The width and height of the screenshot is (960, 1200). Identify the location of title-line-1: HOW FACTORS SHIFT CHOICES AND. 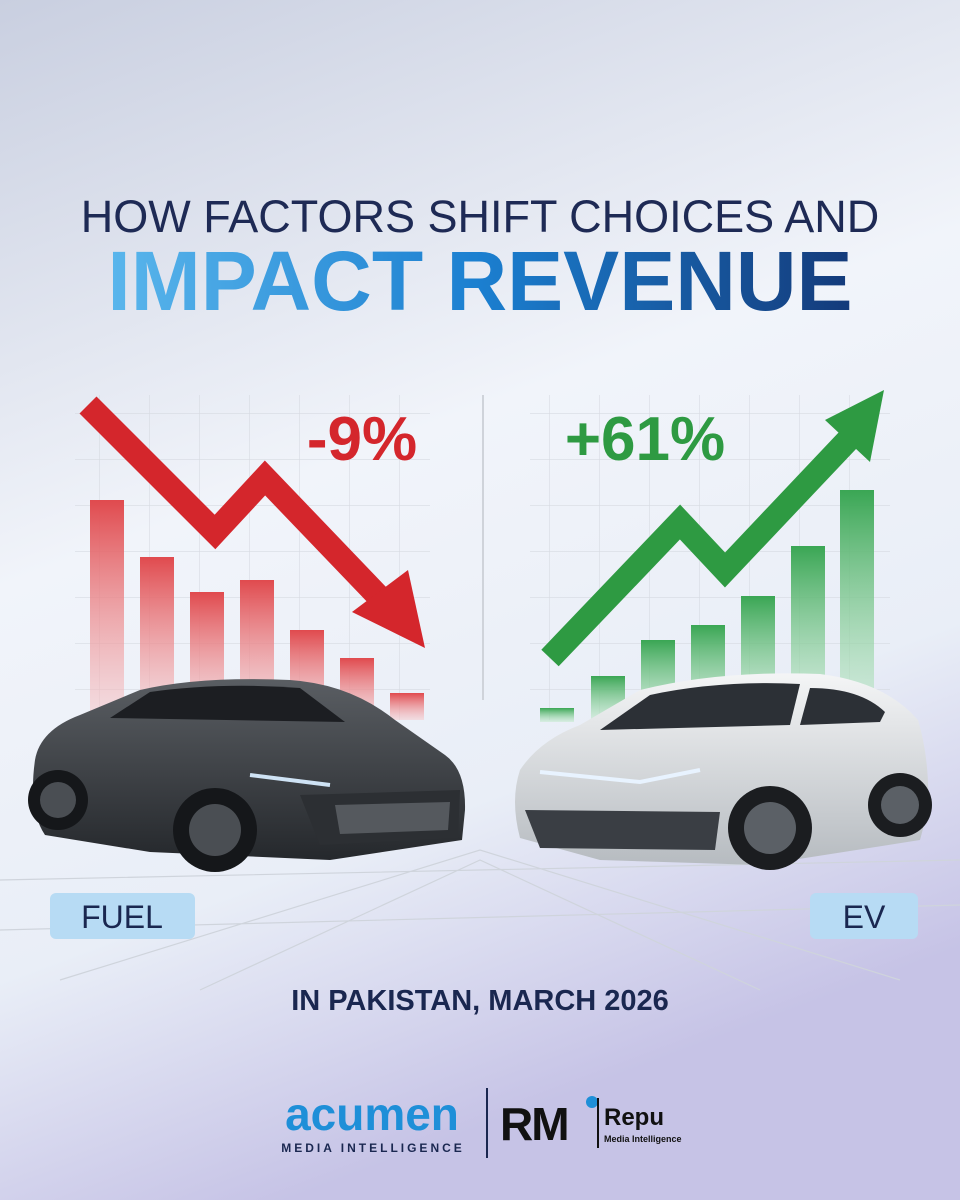
(480, 216).